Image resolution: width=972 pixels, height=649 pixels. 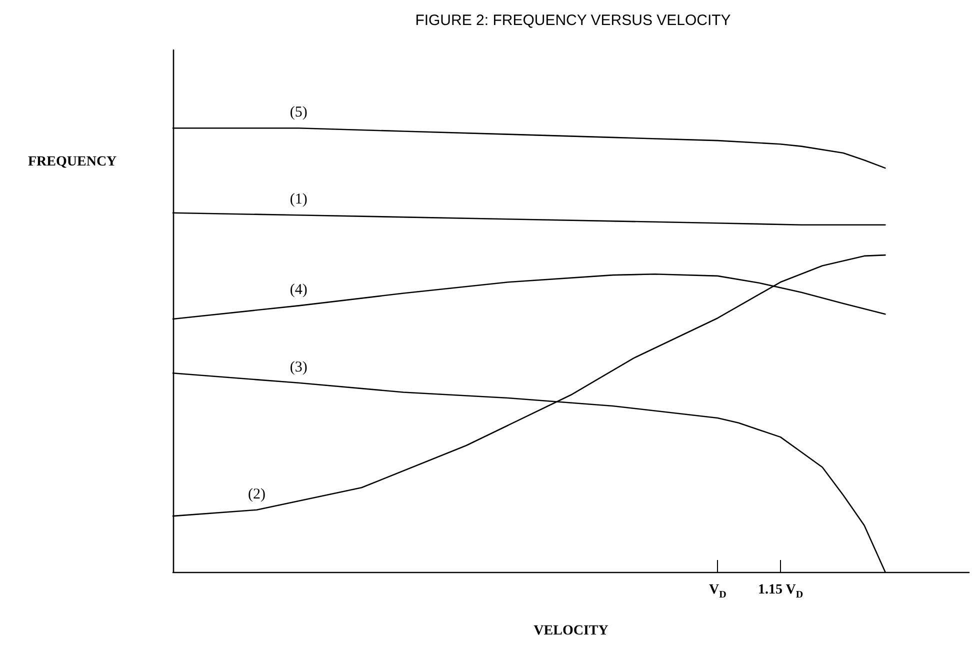 I want to click on series-label: (5), so click(x=299, y=112).